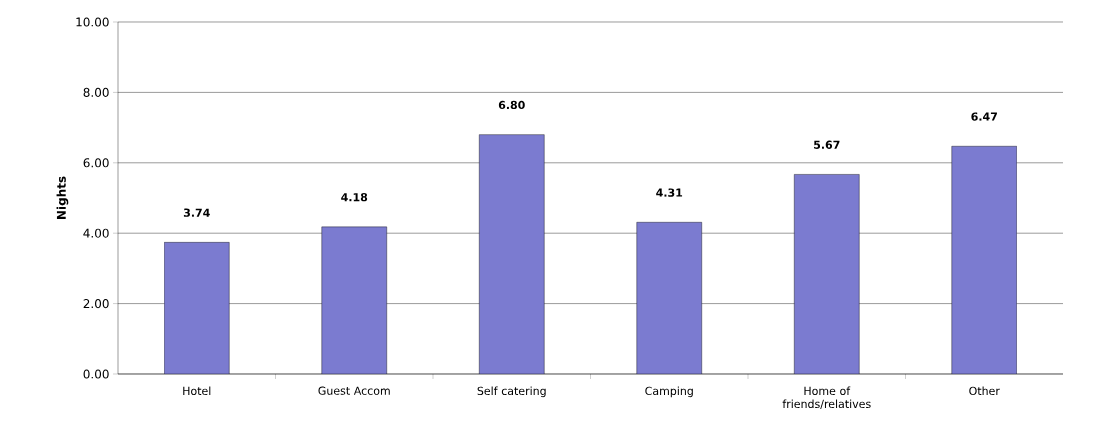 The width and height of the screenshot is (1093, 439). I want to click on x-tick-label: Hotel, so click(197, 391).